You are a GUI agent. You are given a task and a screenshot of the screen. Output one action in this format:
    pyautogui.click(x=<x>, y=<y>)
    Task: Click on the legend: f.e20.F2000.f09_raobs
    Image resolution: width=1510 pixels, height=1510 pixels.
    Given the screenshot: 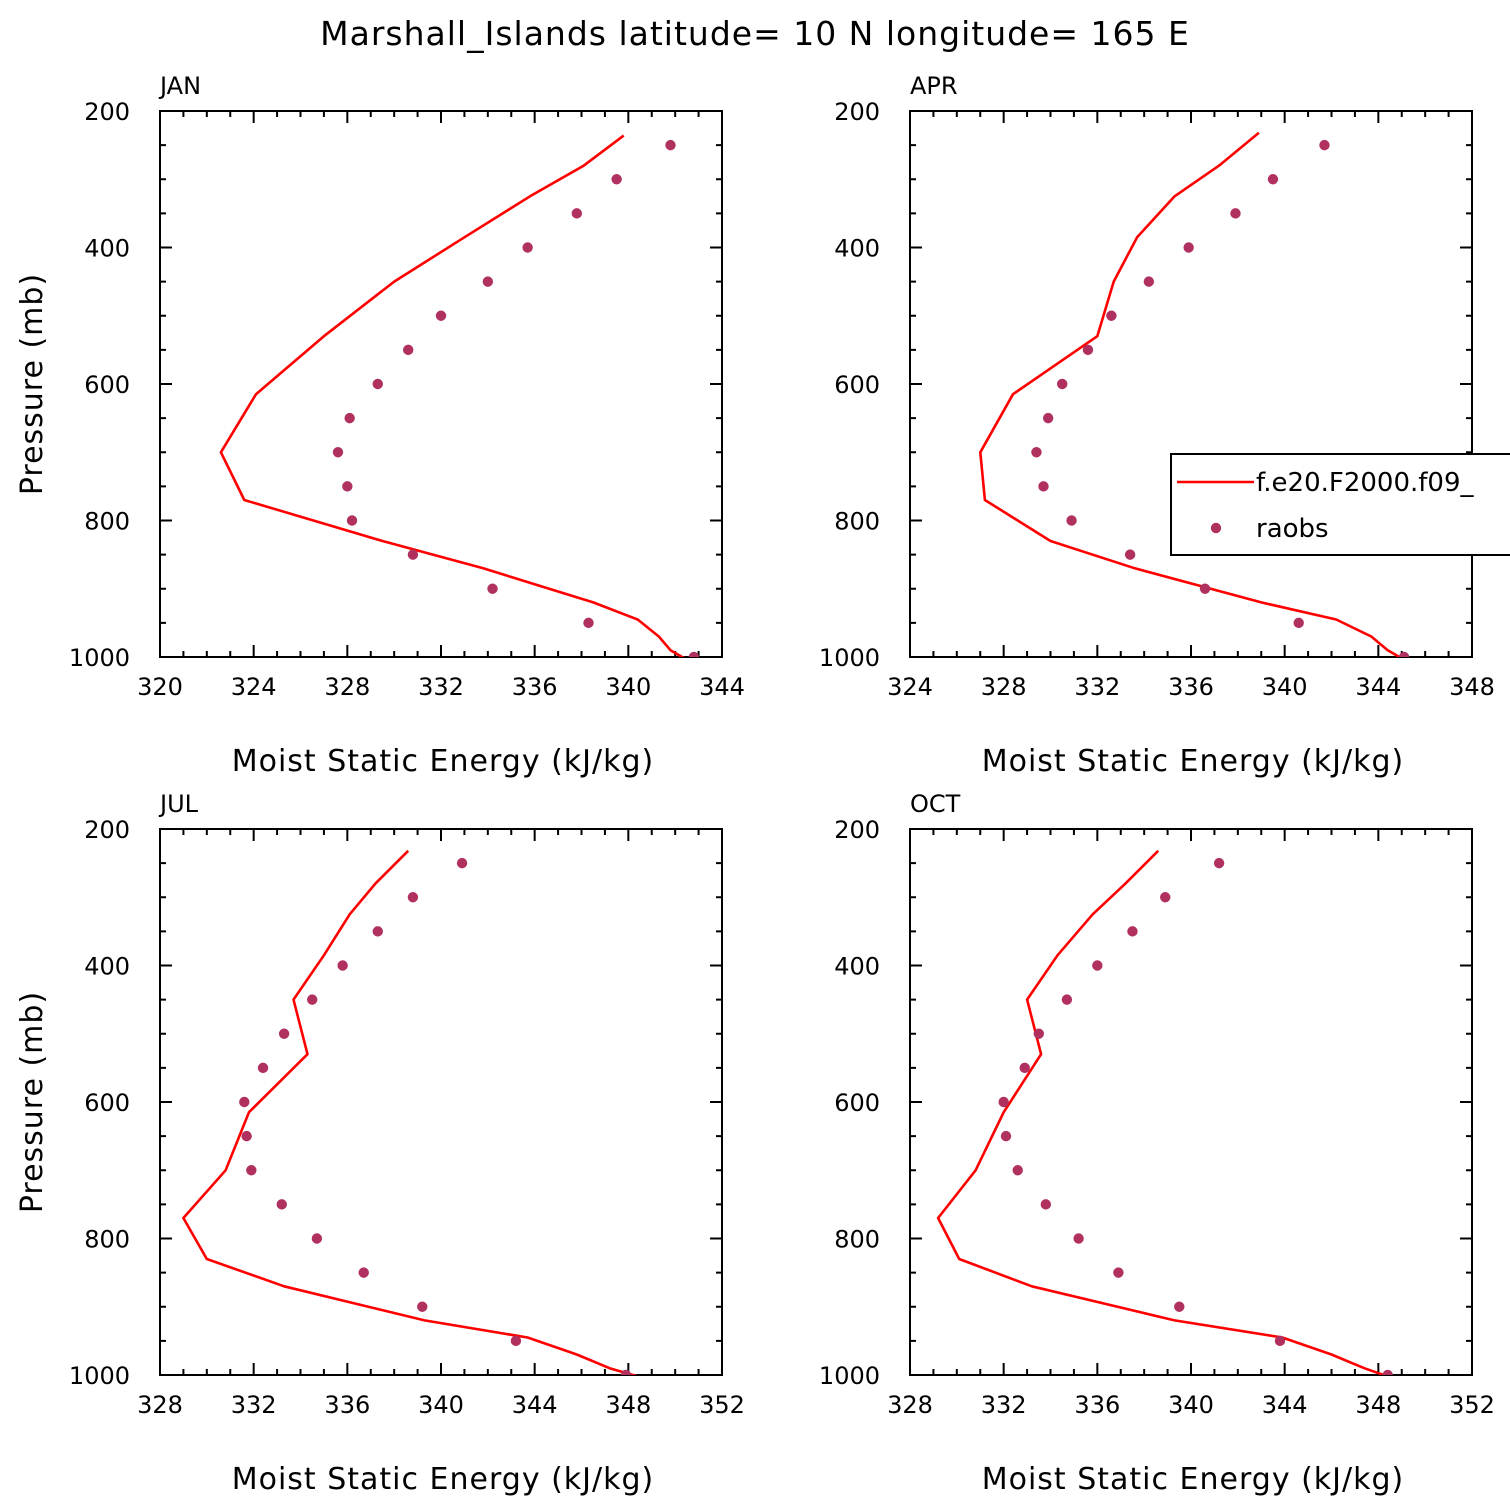 What is the action you would take?
    pyautogui.click(x=1340, y=504)
    